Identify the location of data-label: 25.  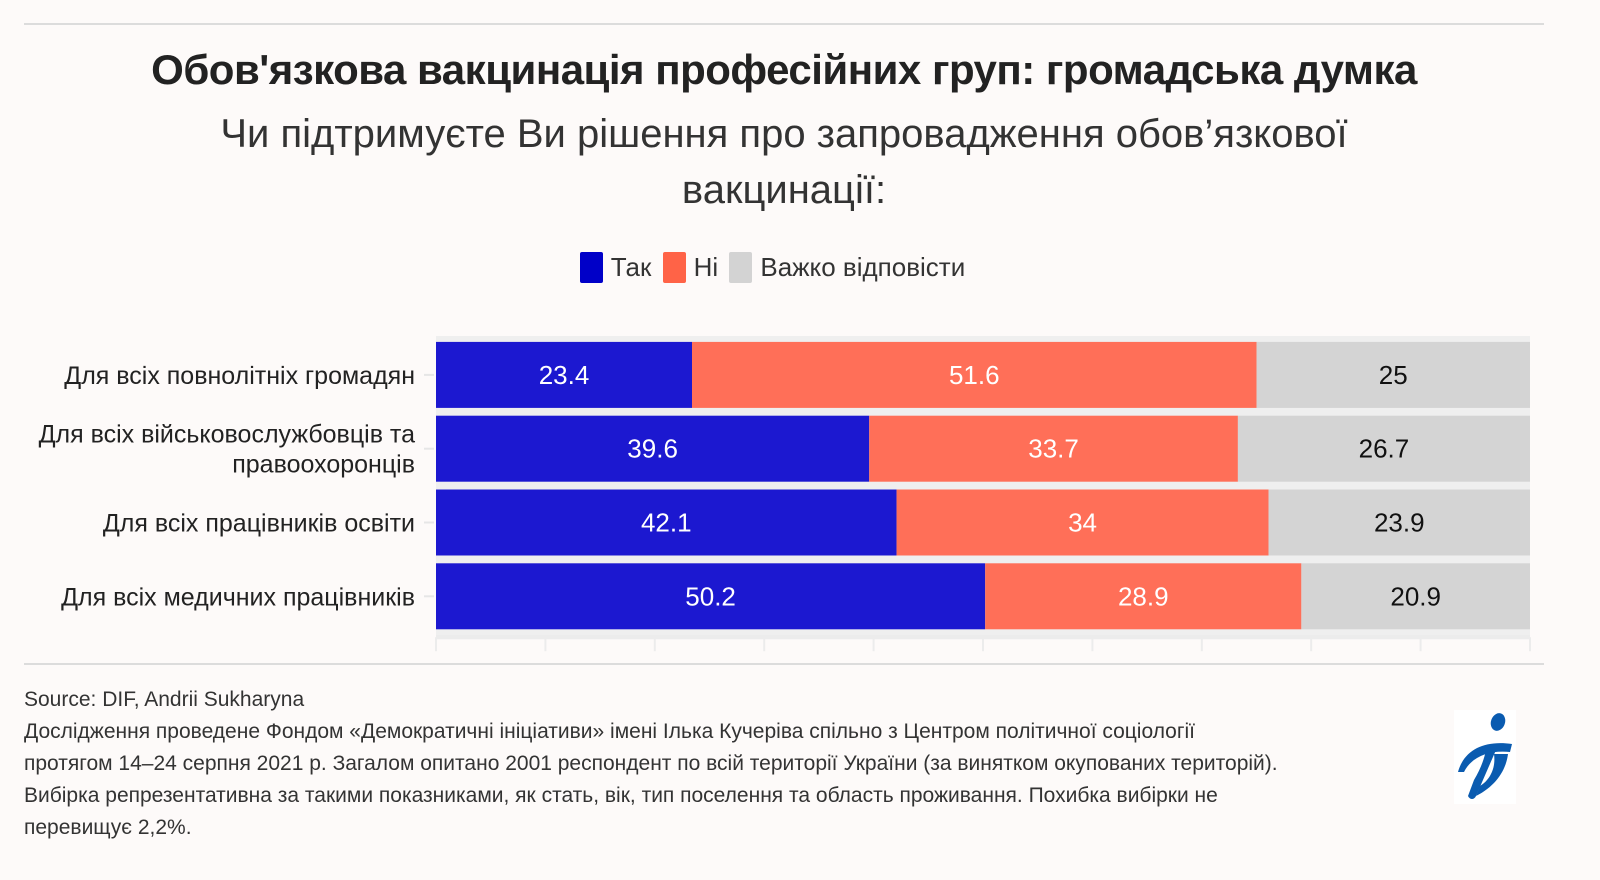
(1393, 375).